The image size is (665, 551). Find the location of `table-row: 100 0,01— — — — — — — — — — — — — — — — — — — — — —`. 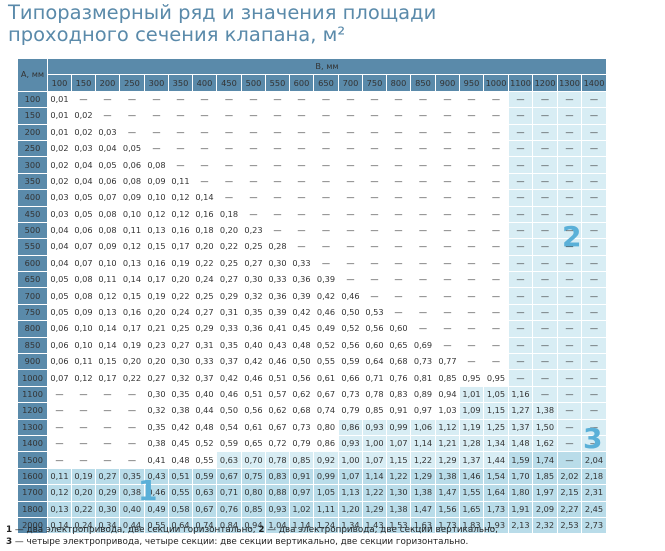

table-row: 100 0,01— — — — — — — — — — — — — — — — — — — — — — is located at coordinates (312, 99).